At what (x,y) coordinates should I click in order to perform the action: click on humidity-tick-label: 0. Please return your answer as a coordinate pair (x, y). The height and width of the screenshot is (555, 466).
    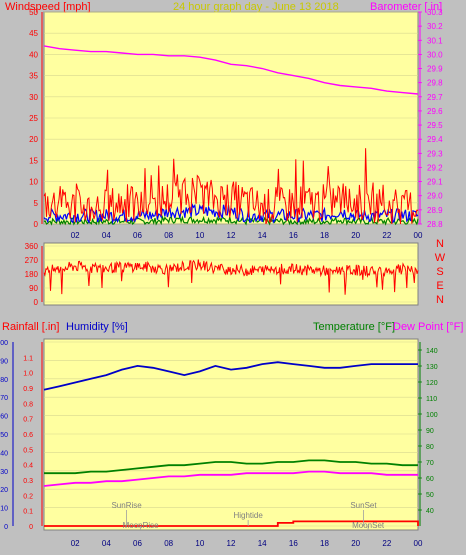
    Looking at the image, I should click on (6, 527).